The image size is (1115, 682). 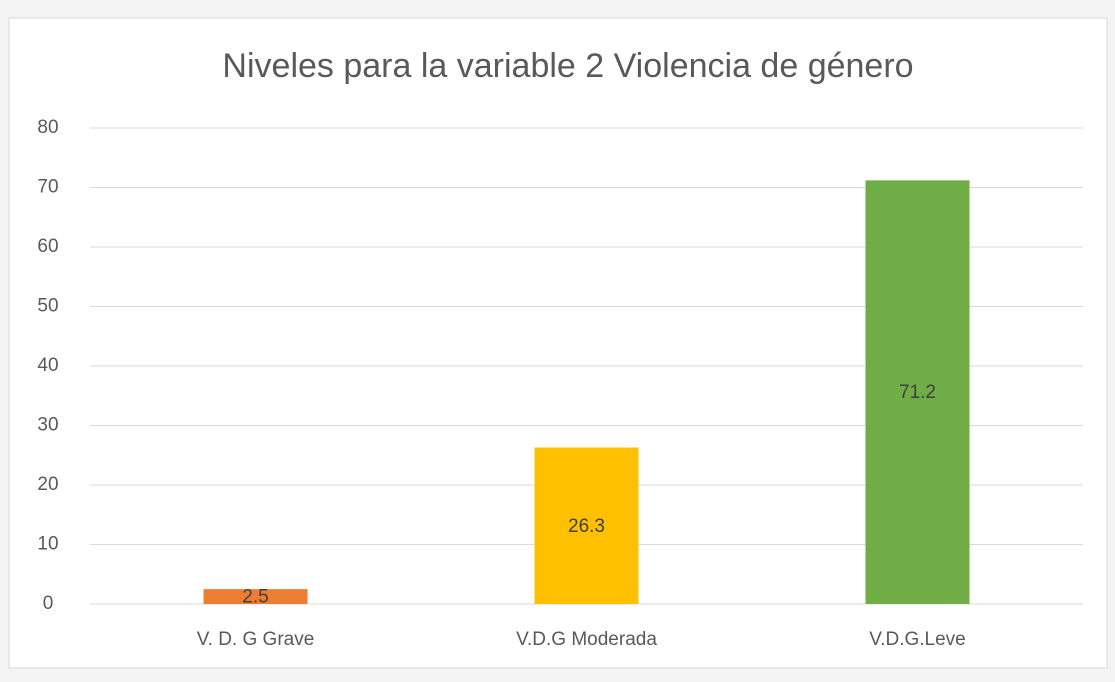 What do you see at coordinates (48, 603) in the screenshot?
I see `y-tick-label: 0` at bounding box center [48, 603].